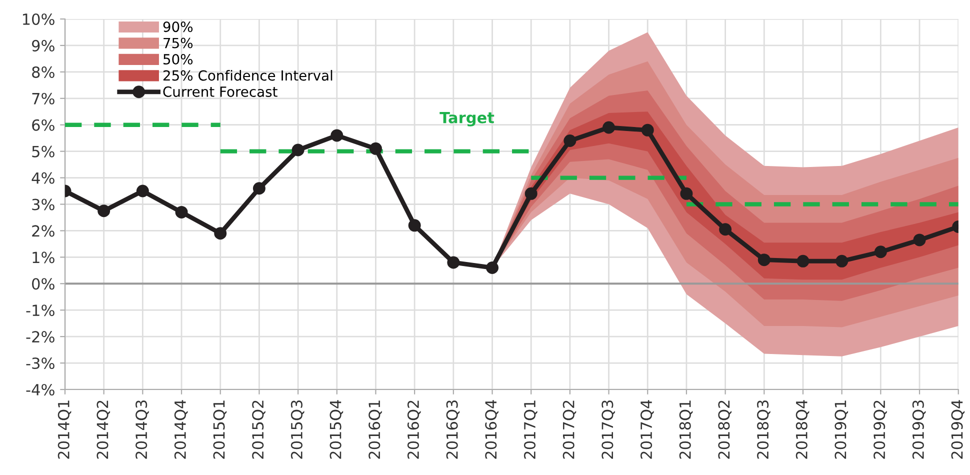 This screenshot has height=475, width=970. I want to click on x-tick-label: 2015Q3, so click(297, 429).